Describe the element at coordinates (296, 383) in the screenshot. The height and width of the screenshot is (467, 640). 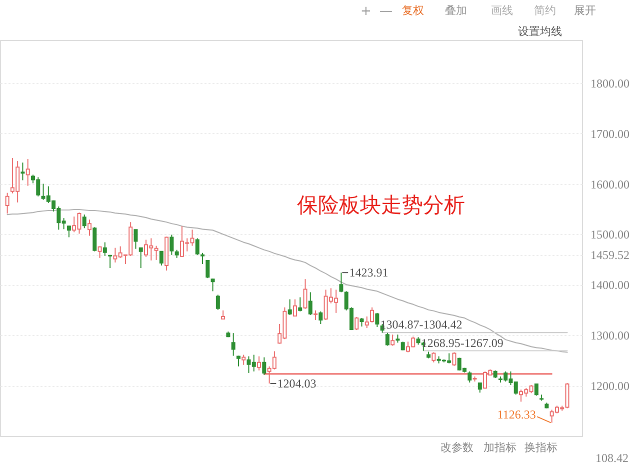
I see `annotation: 1204.03` at that location.